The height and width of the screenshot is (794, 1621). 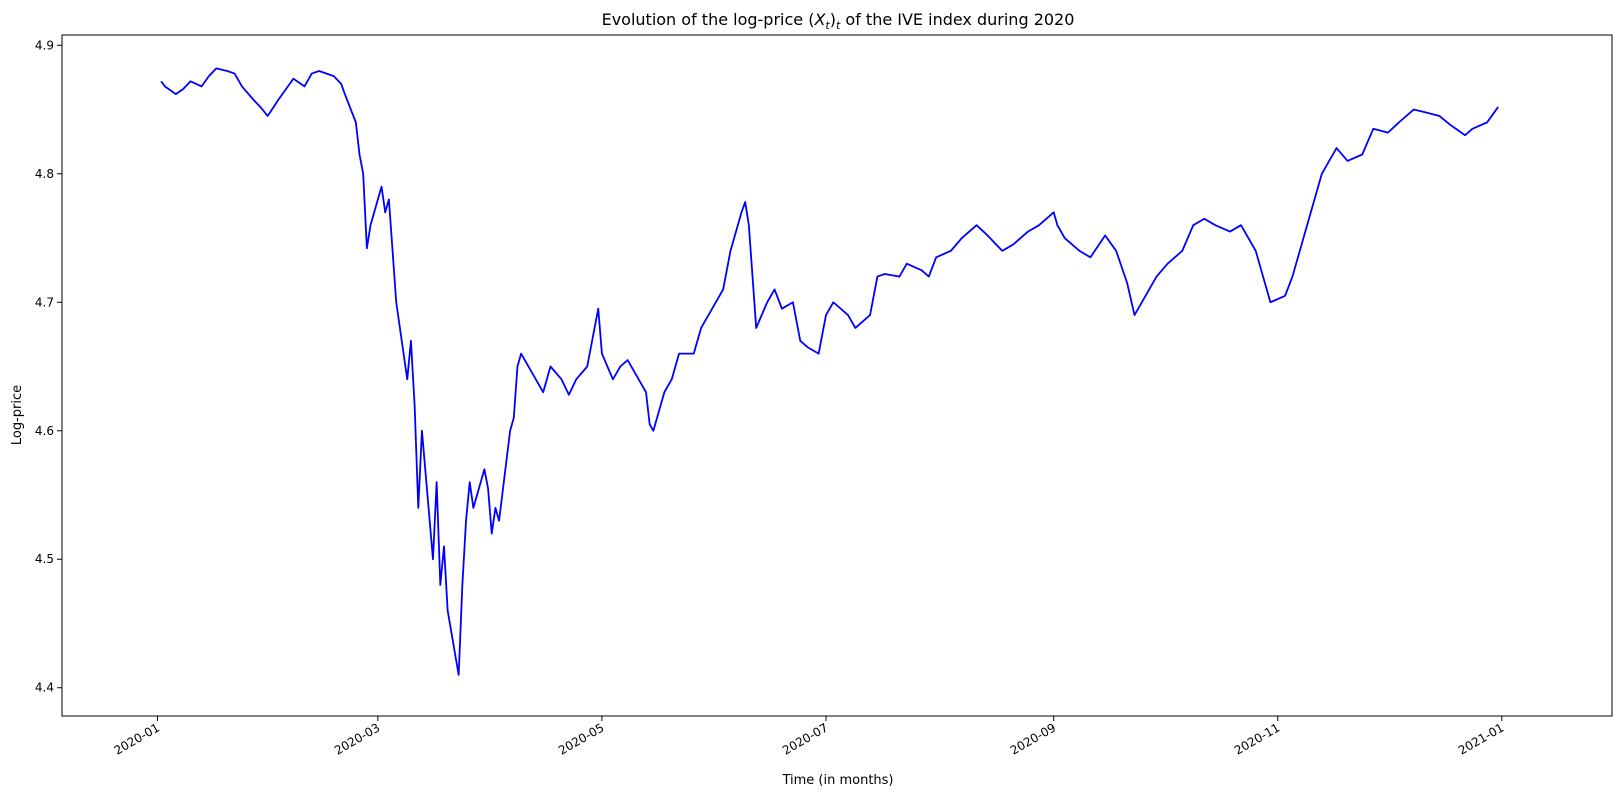 I want to click on x-tick-label: 2020-03, so click(x=357, y=738).